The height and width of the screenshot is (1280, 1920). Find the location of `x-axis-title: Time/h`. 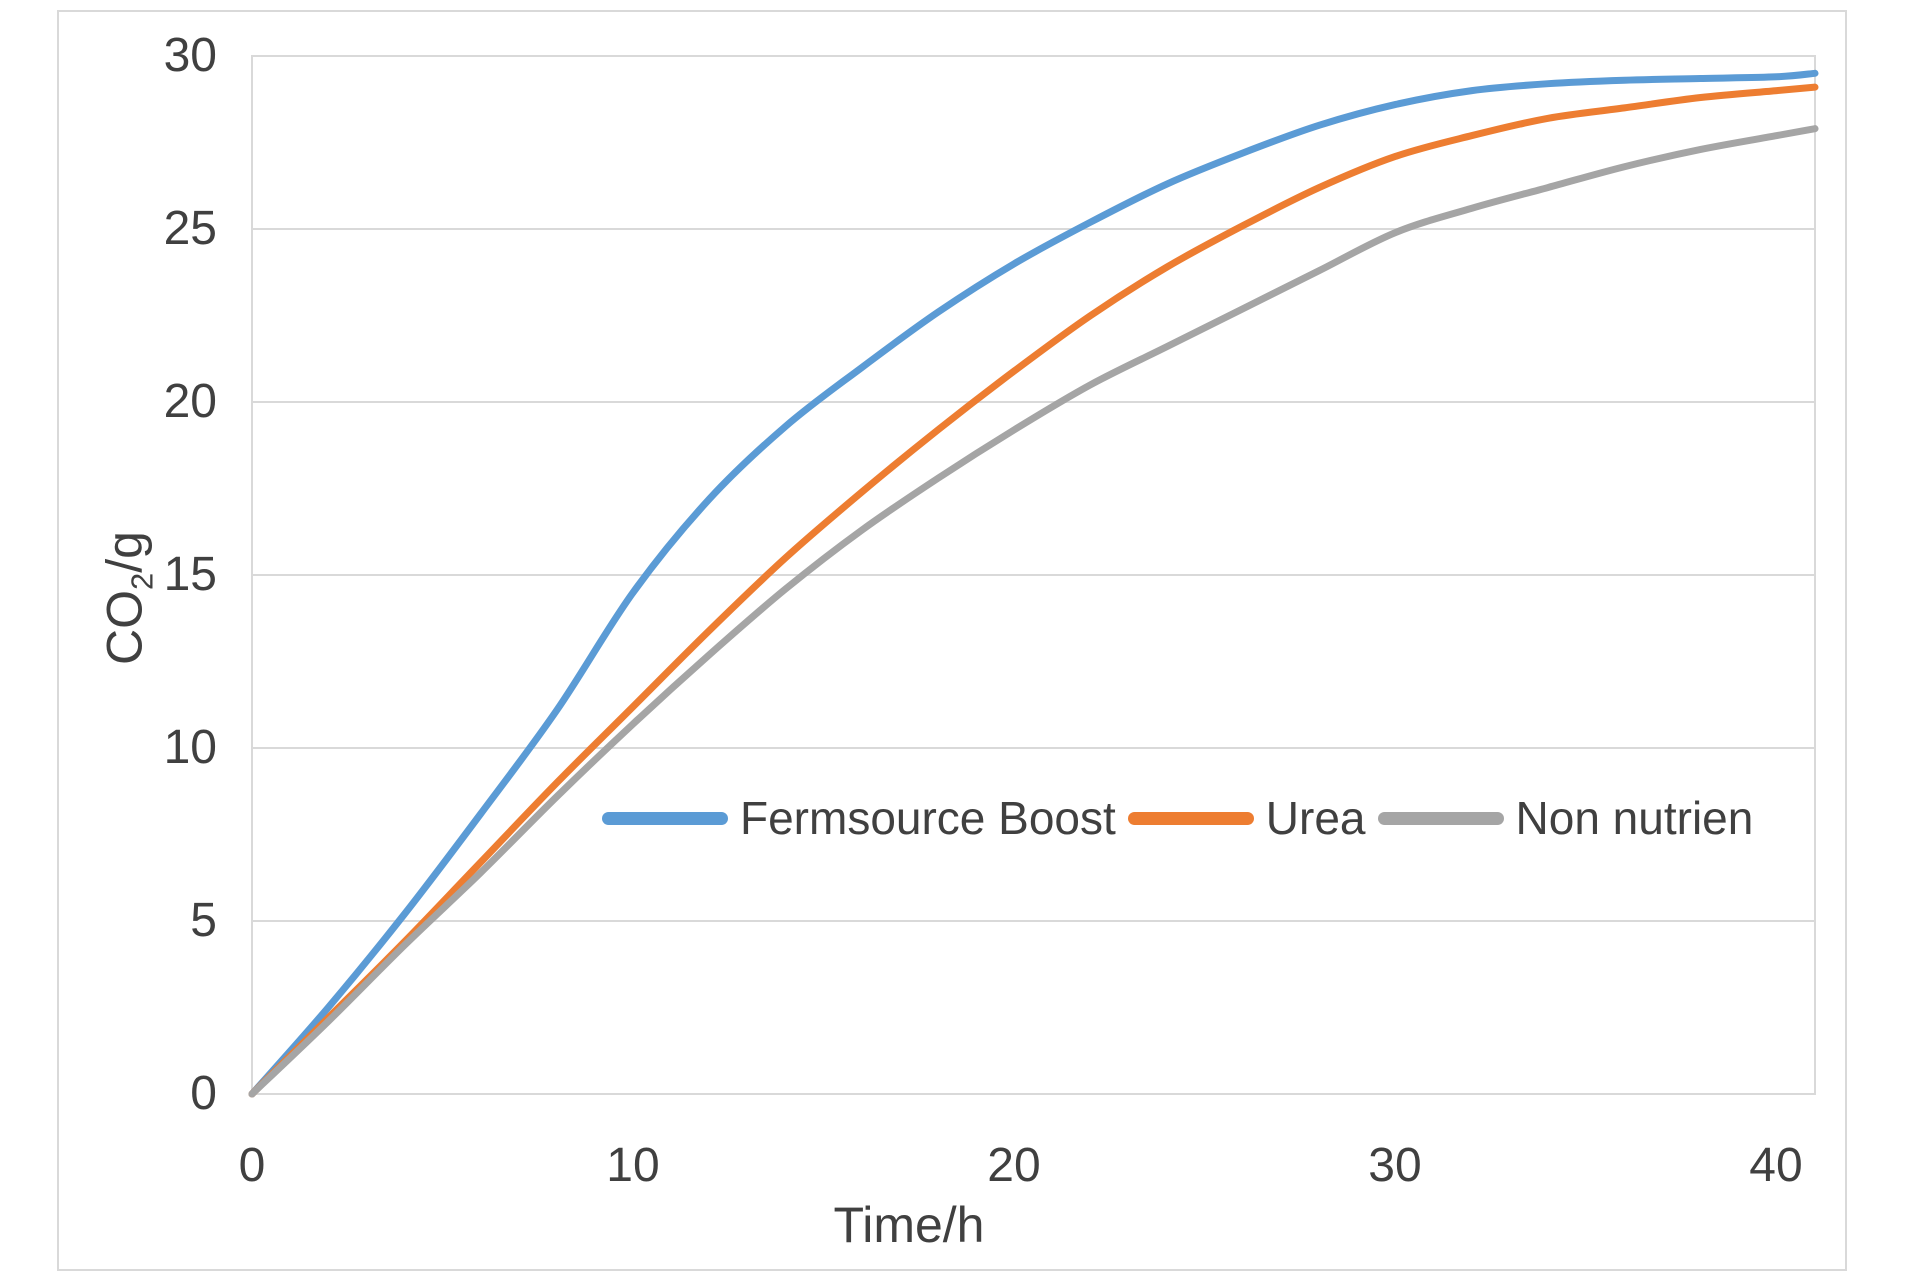

x-axis-title: Time/h is located at coordinates (909, 1225).